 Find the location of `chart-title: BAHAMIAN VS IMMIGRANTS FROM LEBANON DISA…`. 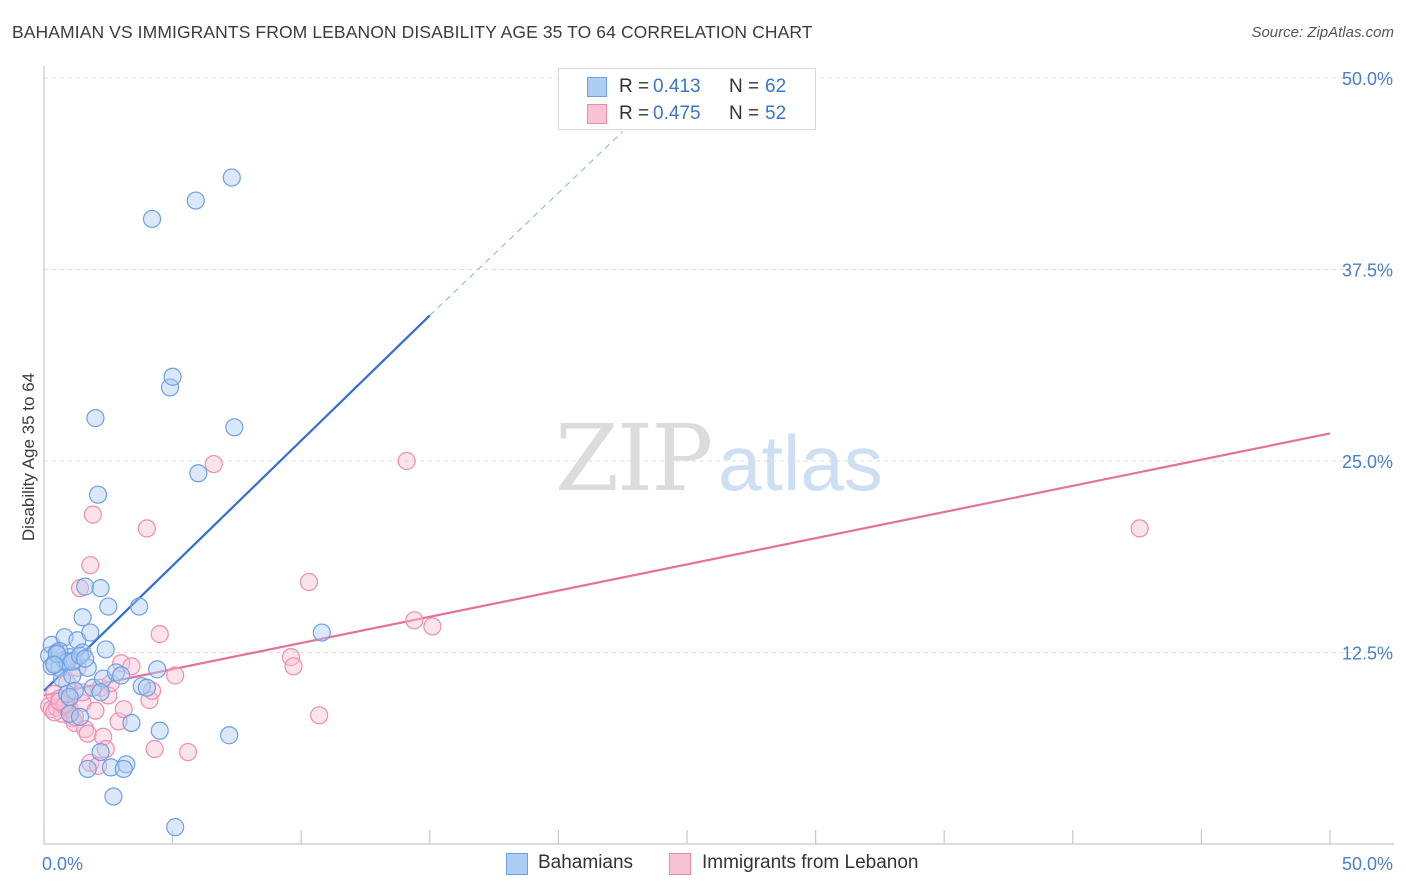

chart-title: BAHAMIAN VS IMMIGRANTS FROM LEBANON DISA… is located at coordinates (412, 32).